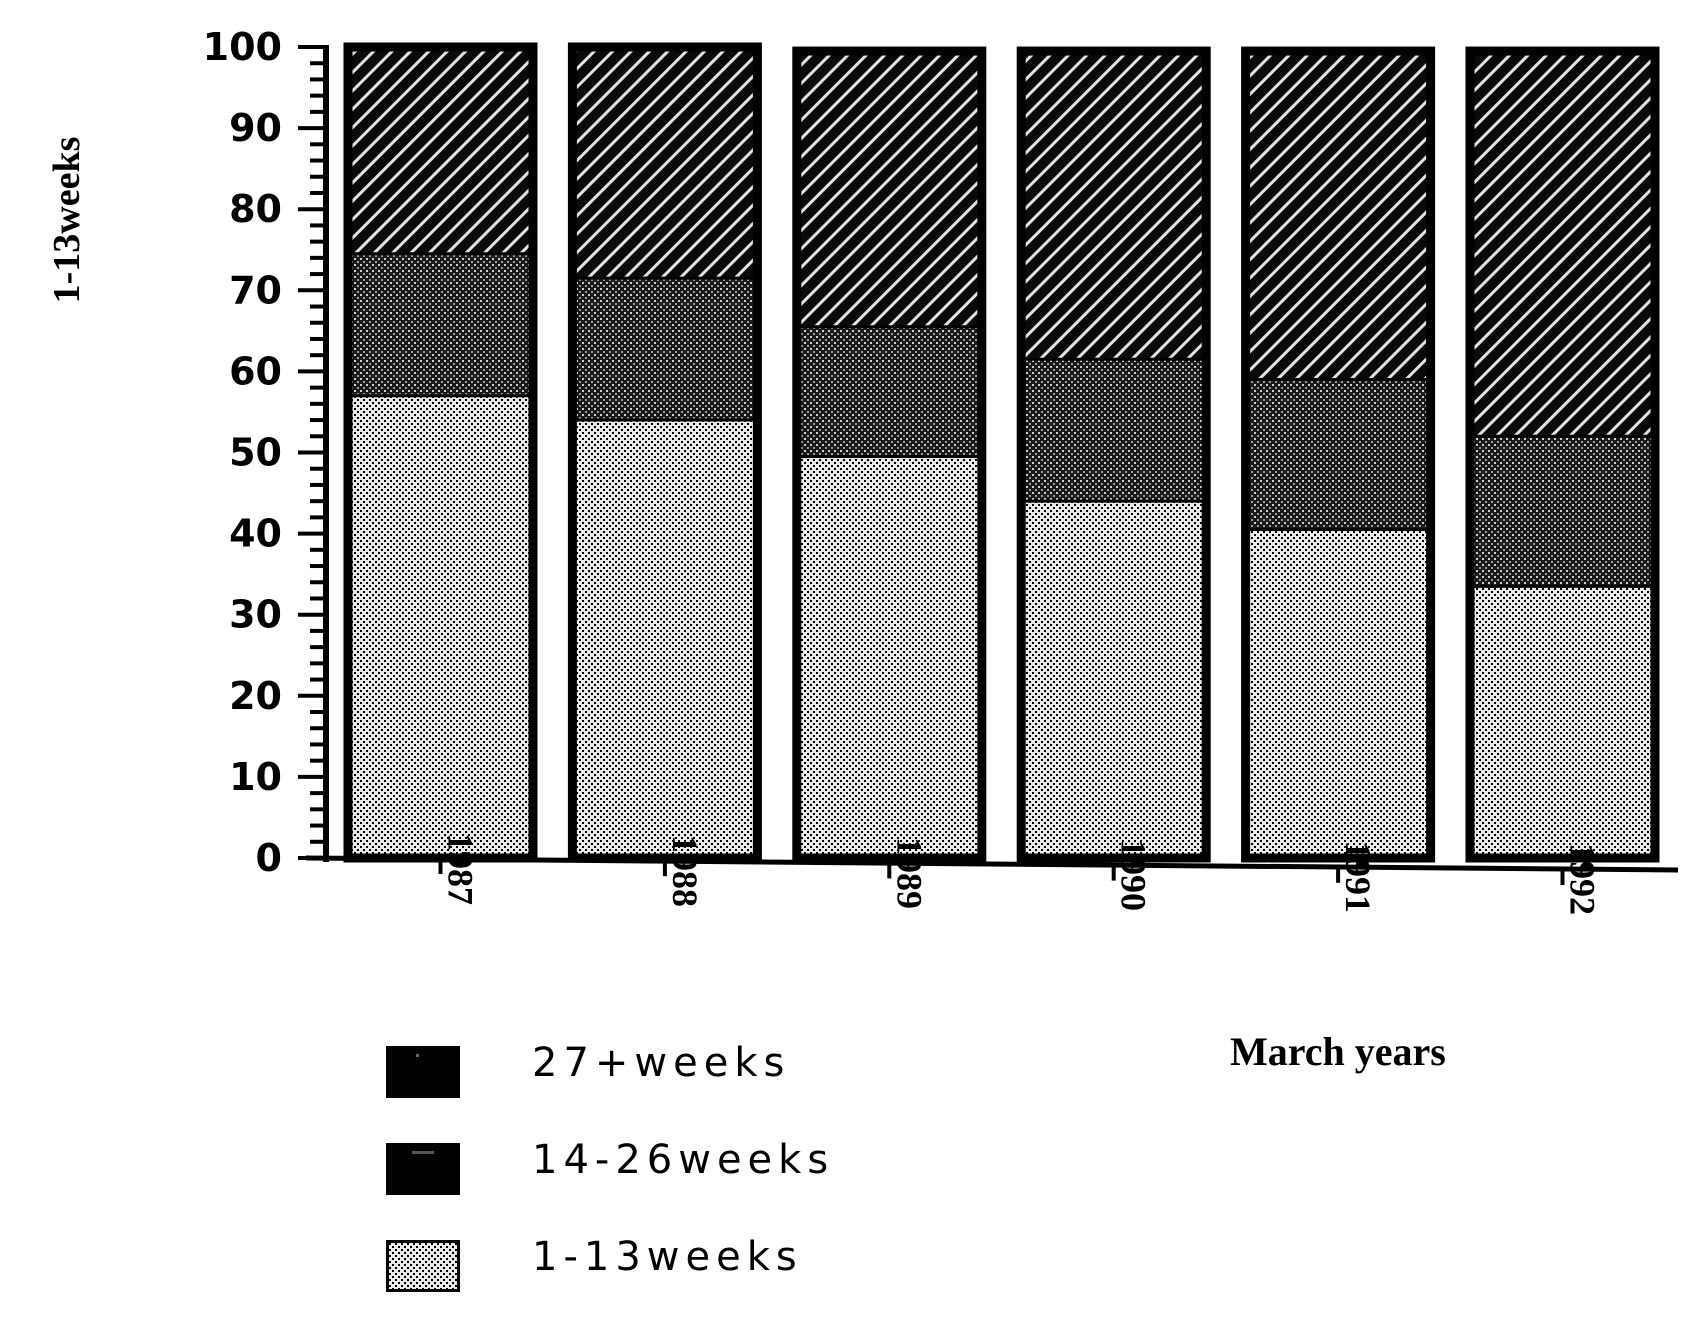 The width and height of the screenshot is (1682, 1331). What do you see at coordinates (909, 873) in the screenshot?
I see `x-tick-label-1989: 1989` at bounding box center [909, 873].